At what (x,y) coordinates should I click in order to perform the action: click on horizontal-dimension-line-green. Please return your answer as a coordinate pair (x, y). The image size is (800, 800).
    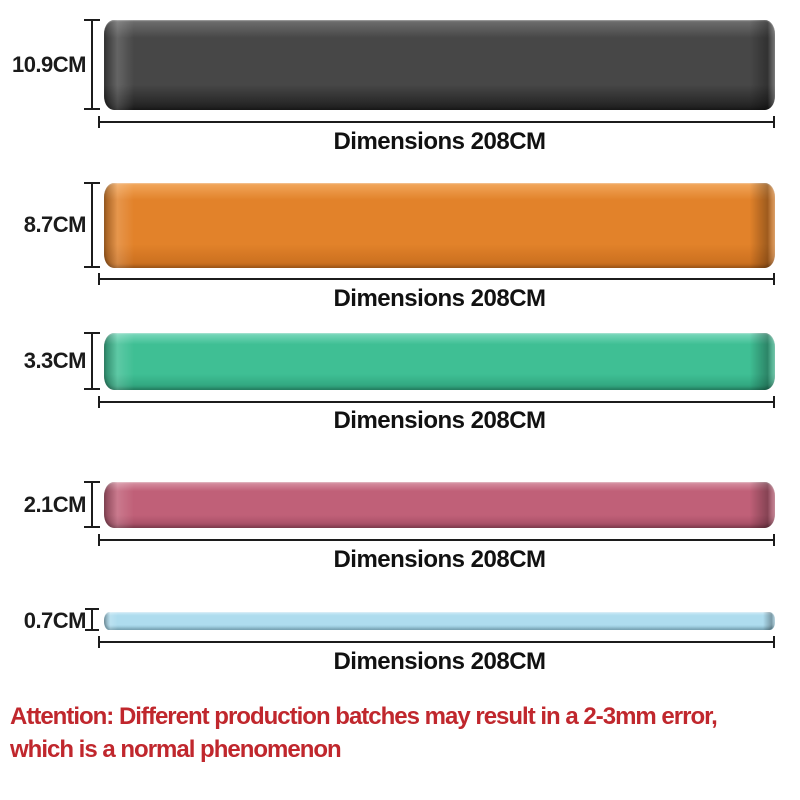
    Looking at the image, I should click on (436, 402).